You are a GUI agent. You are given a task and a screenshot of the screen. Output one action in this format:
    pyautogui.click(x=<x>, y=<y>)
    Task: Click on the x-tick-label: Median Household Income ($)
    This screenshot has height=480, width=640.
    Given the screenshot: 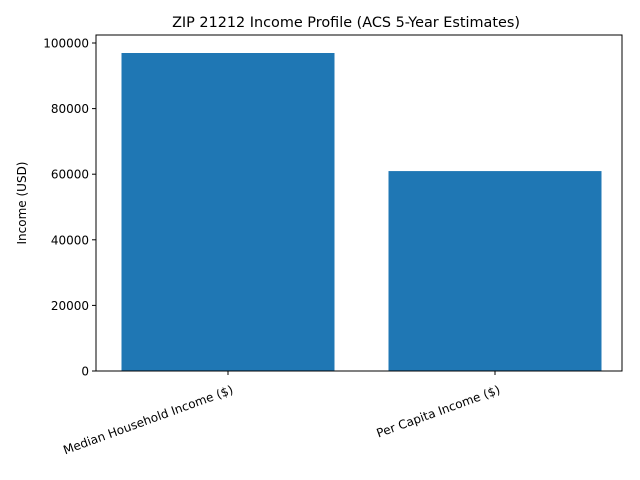 What is the action you would take?
    pyautogui.click(x=148, y=420)
    